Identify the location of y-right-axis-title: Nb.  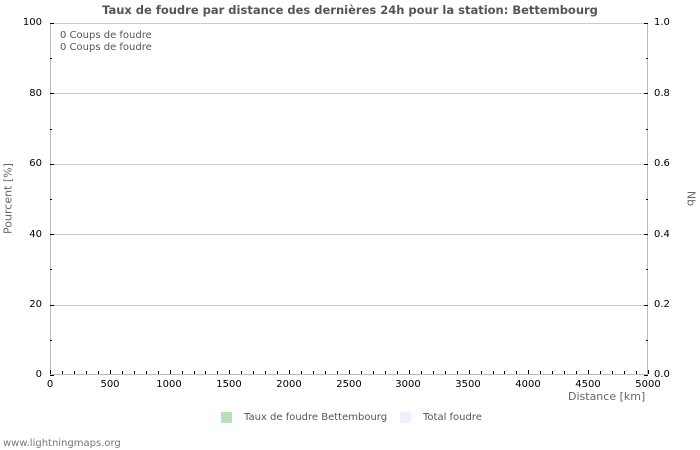
(691, 198).